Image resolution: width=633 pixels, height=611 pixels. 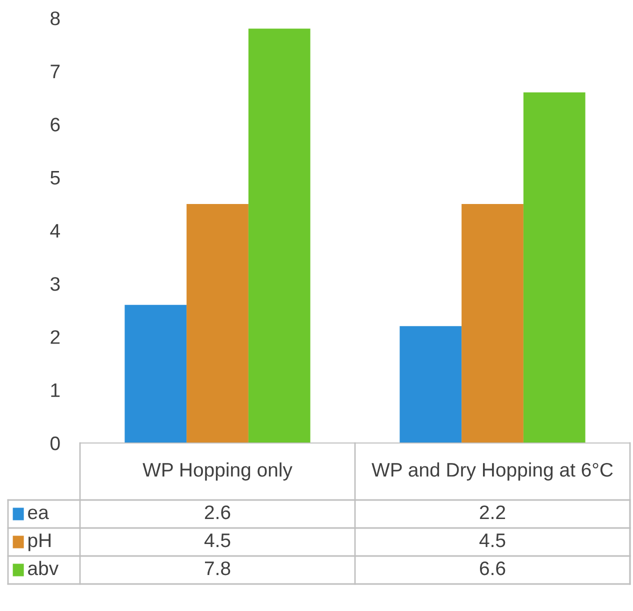 I want to click on legend-label: ea, so click(x=38, y=514).